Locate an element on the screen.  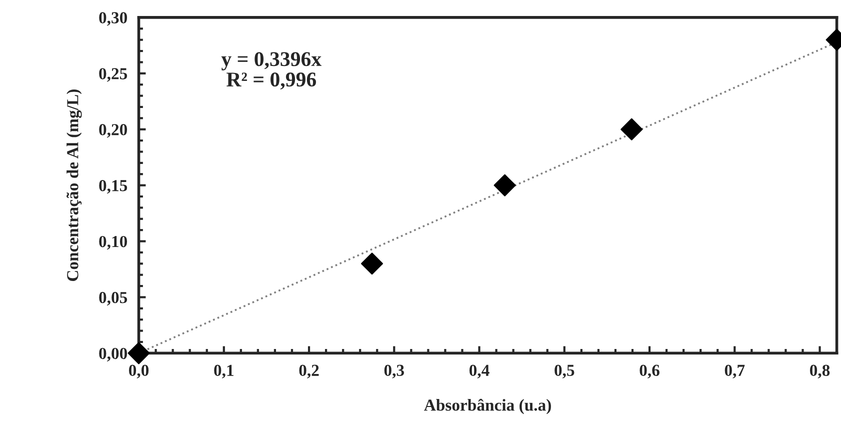
y-tick-label: 0,20 is located at coordinates (113, 131).